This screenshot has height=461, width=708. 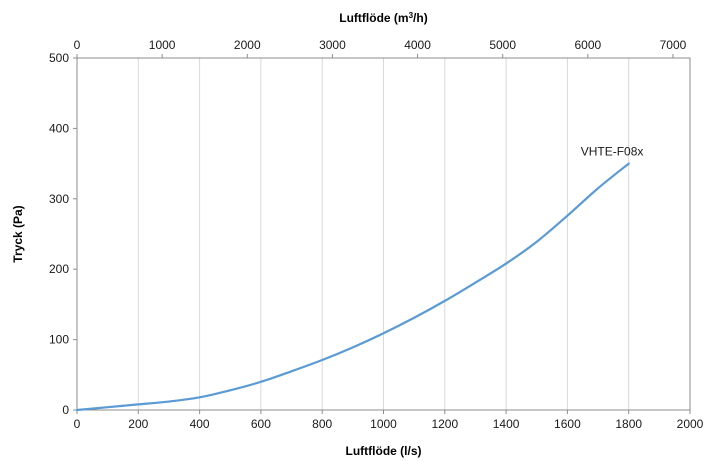 I want to click on y-tick-label: 500, so click(x=59, y=58).